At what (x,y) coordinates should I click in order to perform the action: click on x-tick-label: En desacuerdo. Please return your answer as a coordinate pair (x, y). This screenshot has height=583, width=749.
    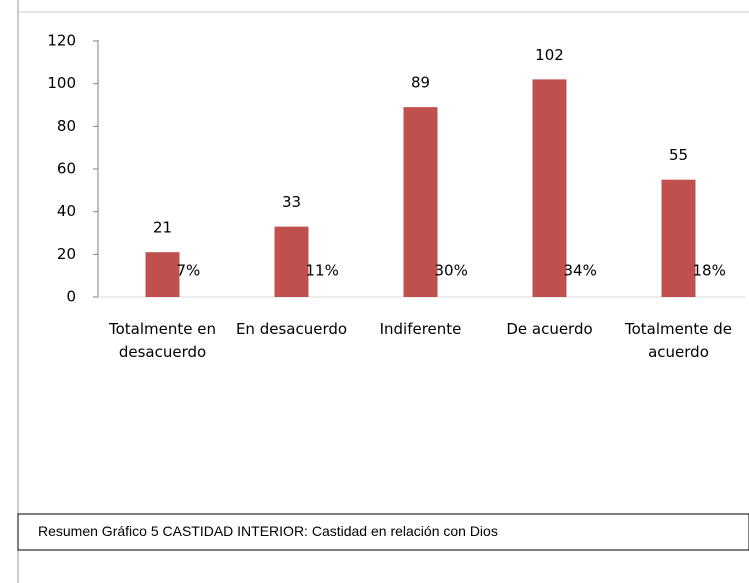
    Looking at the image, I should click on (291, 329).